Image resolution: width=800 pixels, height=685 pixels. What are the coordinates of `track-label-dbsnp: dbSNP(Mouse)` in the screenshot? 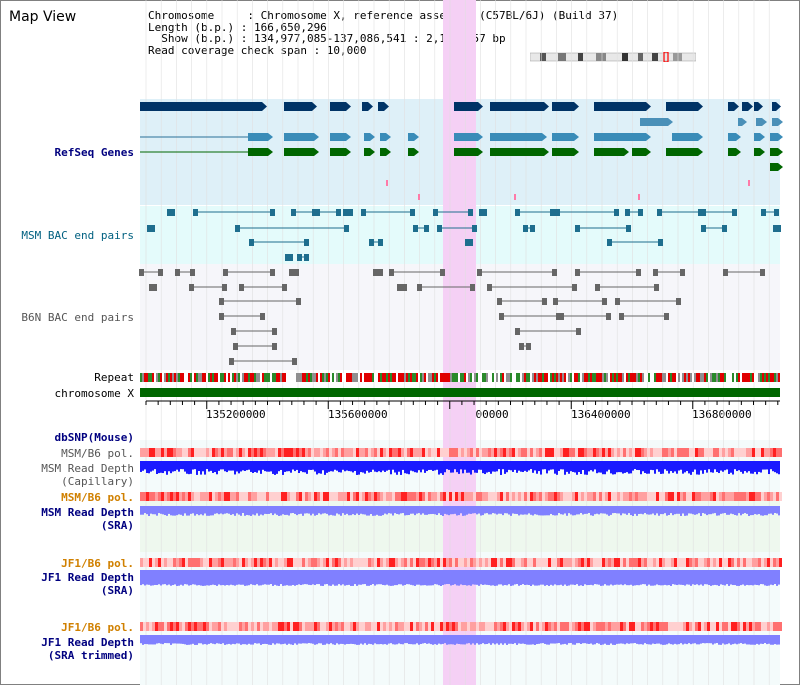 It's located at (94, 437).